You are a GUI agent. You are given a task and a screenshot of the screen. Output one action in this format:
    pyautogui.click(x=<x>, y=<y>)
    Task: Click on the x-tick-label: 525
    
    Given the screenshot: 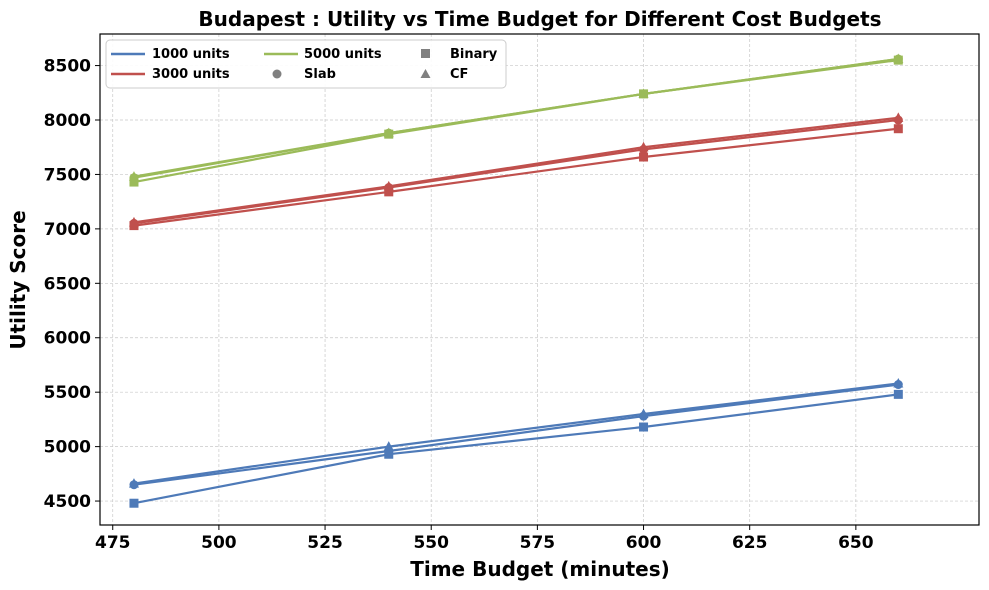 What is the action you would take?
    pyautogui.click(x=325, y=543)
    